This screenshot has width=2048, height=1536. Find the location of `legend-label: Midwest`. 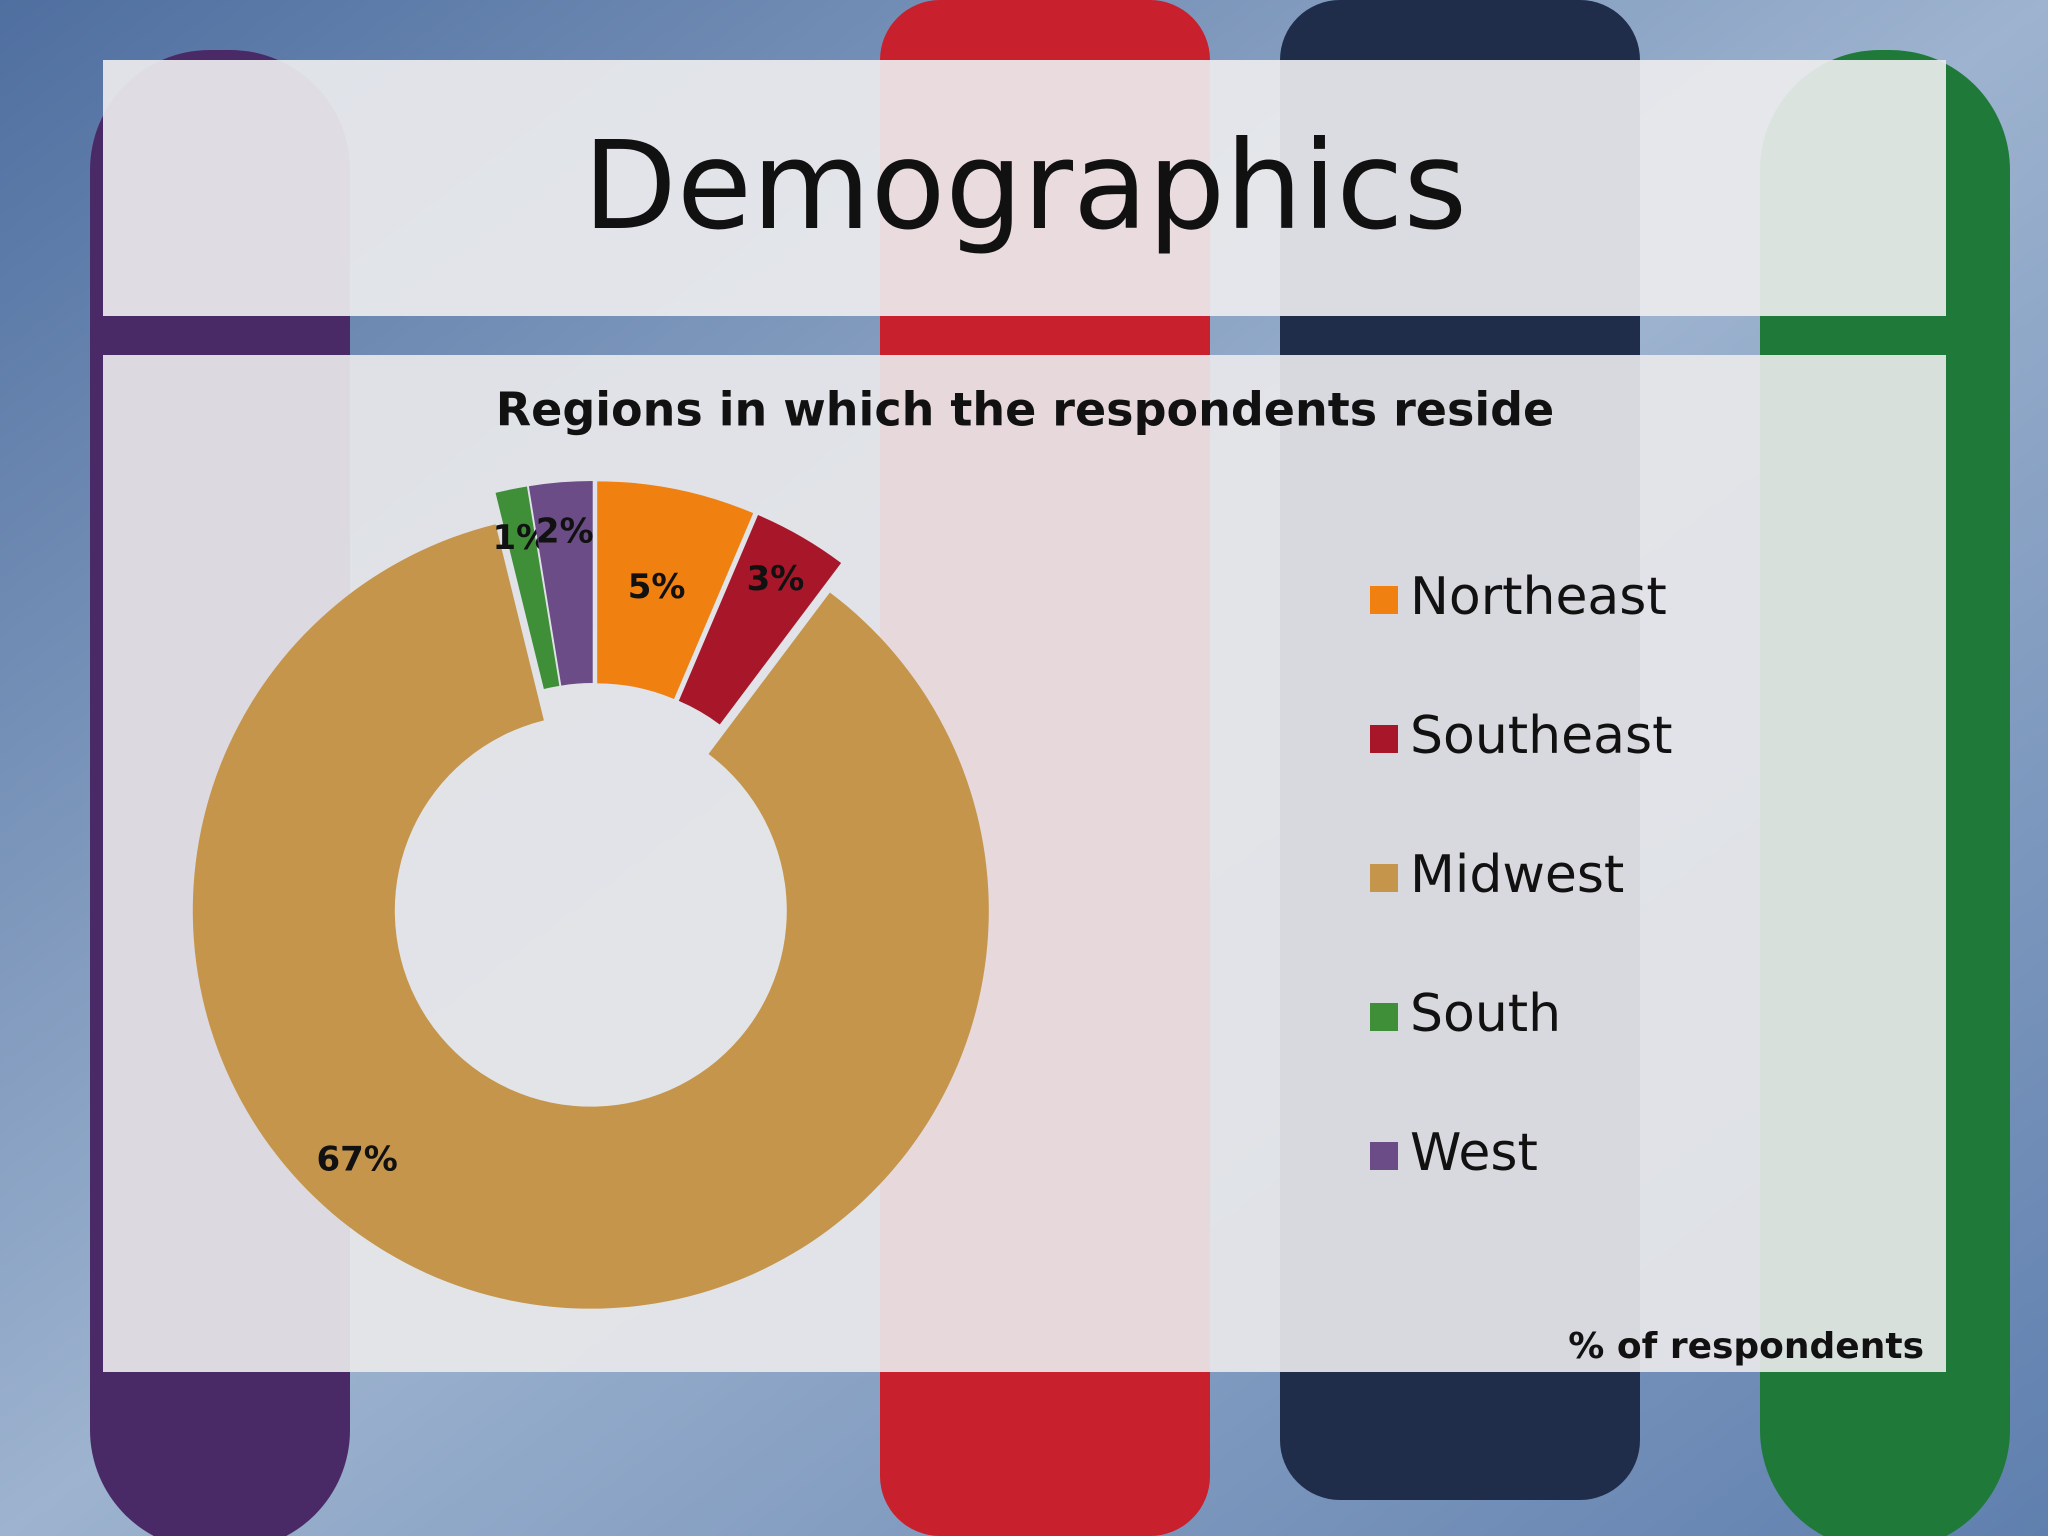

legend-label: Midwest is located at coordinates (1517, 875).